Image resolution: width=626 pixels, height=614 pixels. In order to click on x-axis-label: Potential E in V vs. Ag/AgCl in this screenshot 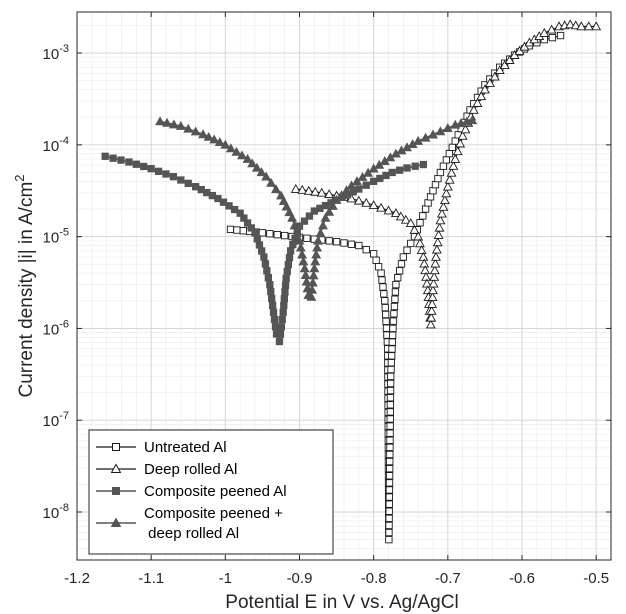, I will do `click(341, 602)`.